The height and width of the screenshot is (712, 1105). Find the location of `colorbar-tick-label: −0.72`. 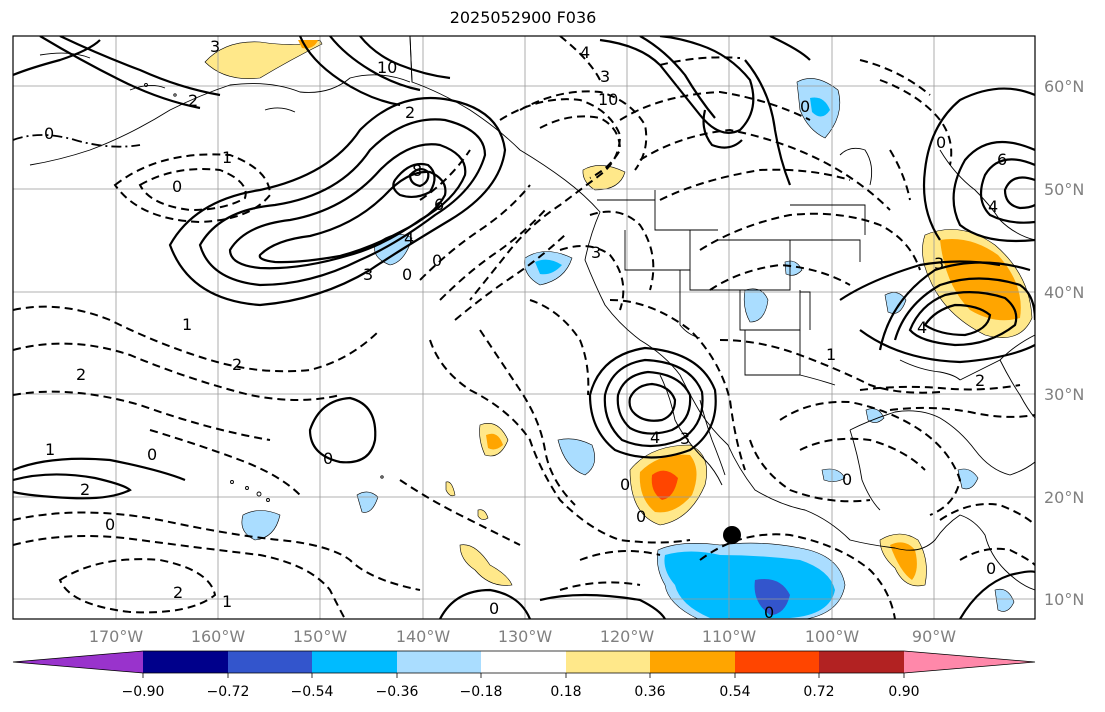

colorbar-tick-label: −0.72 is located at coordinates (228, 692).